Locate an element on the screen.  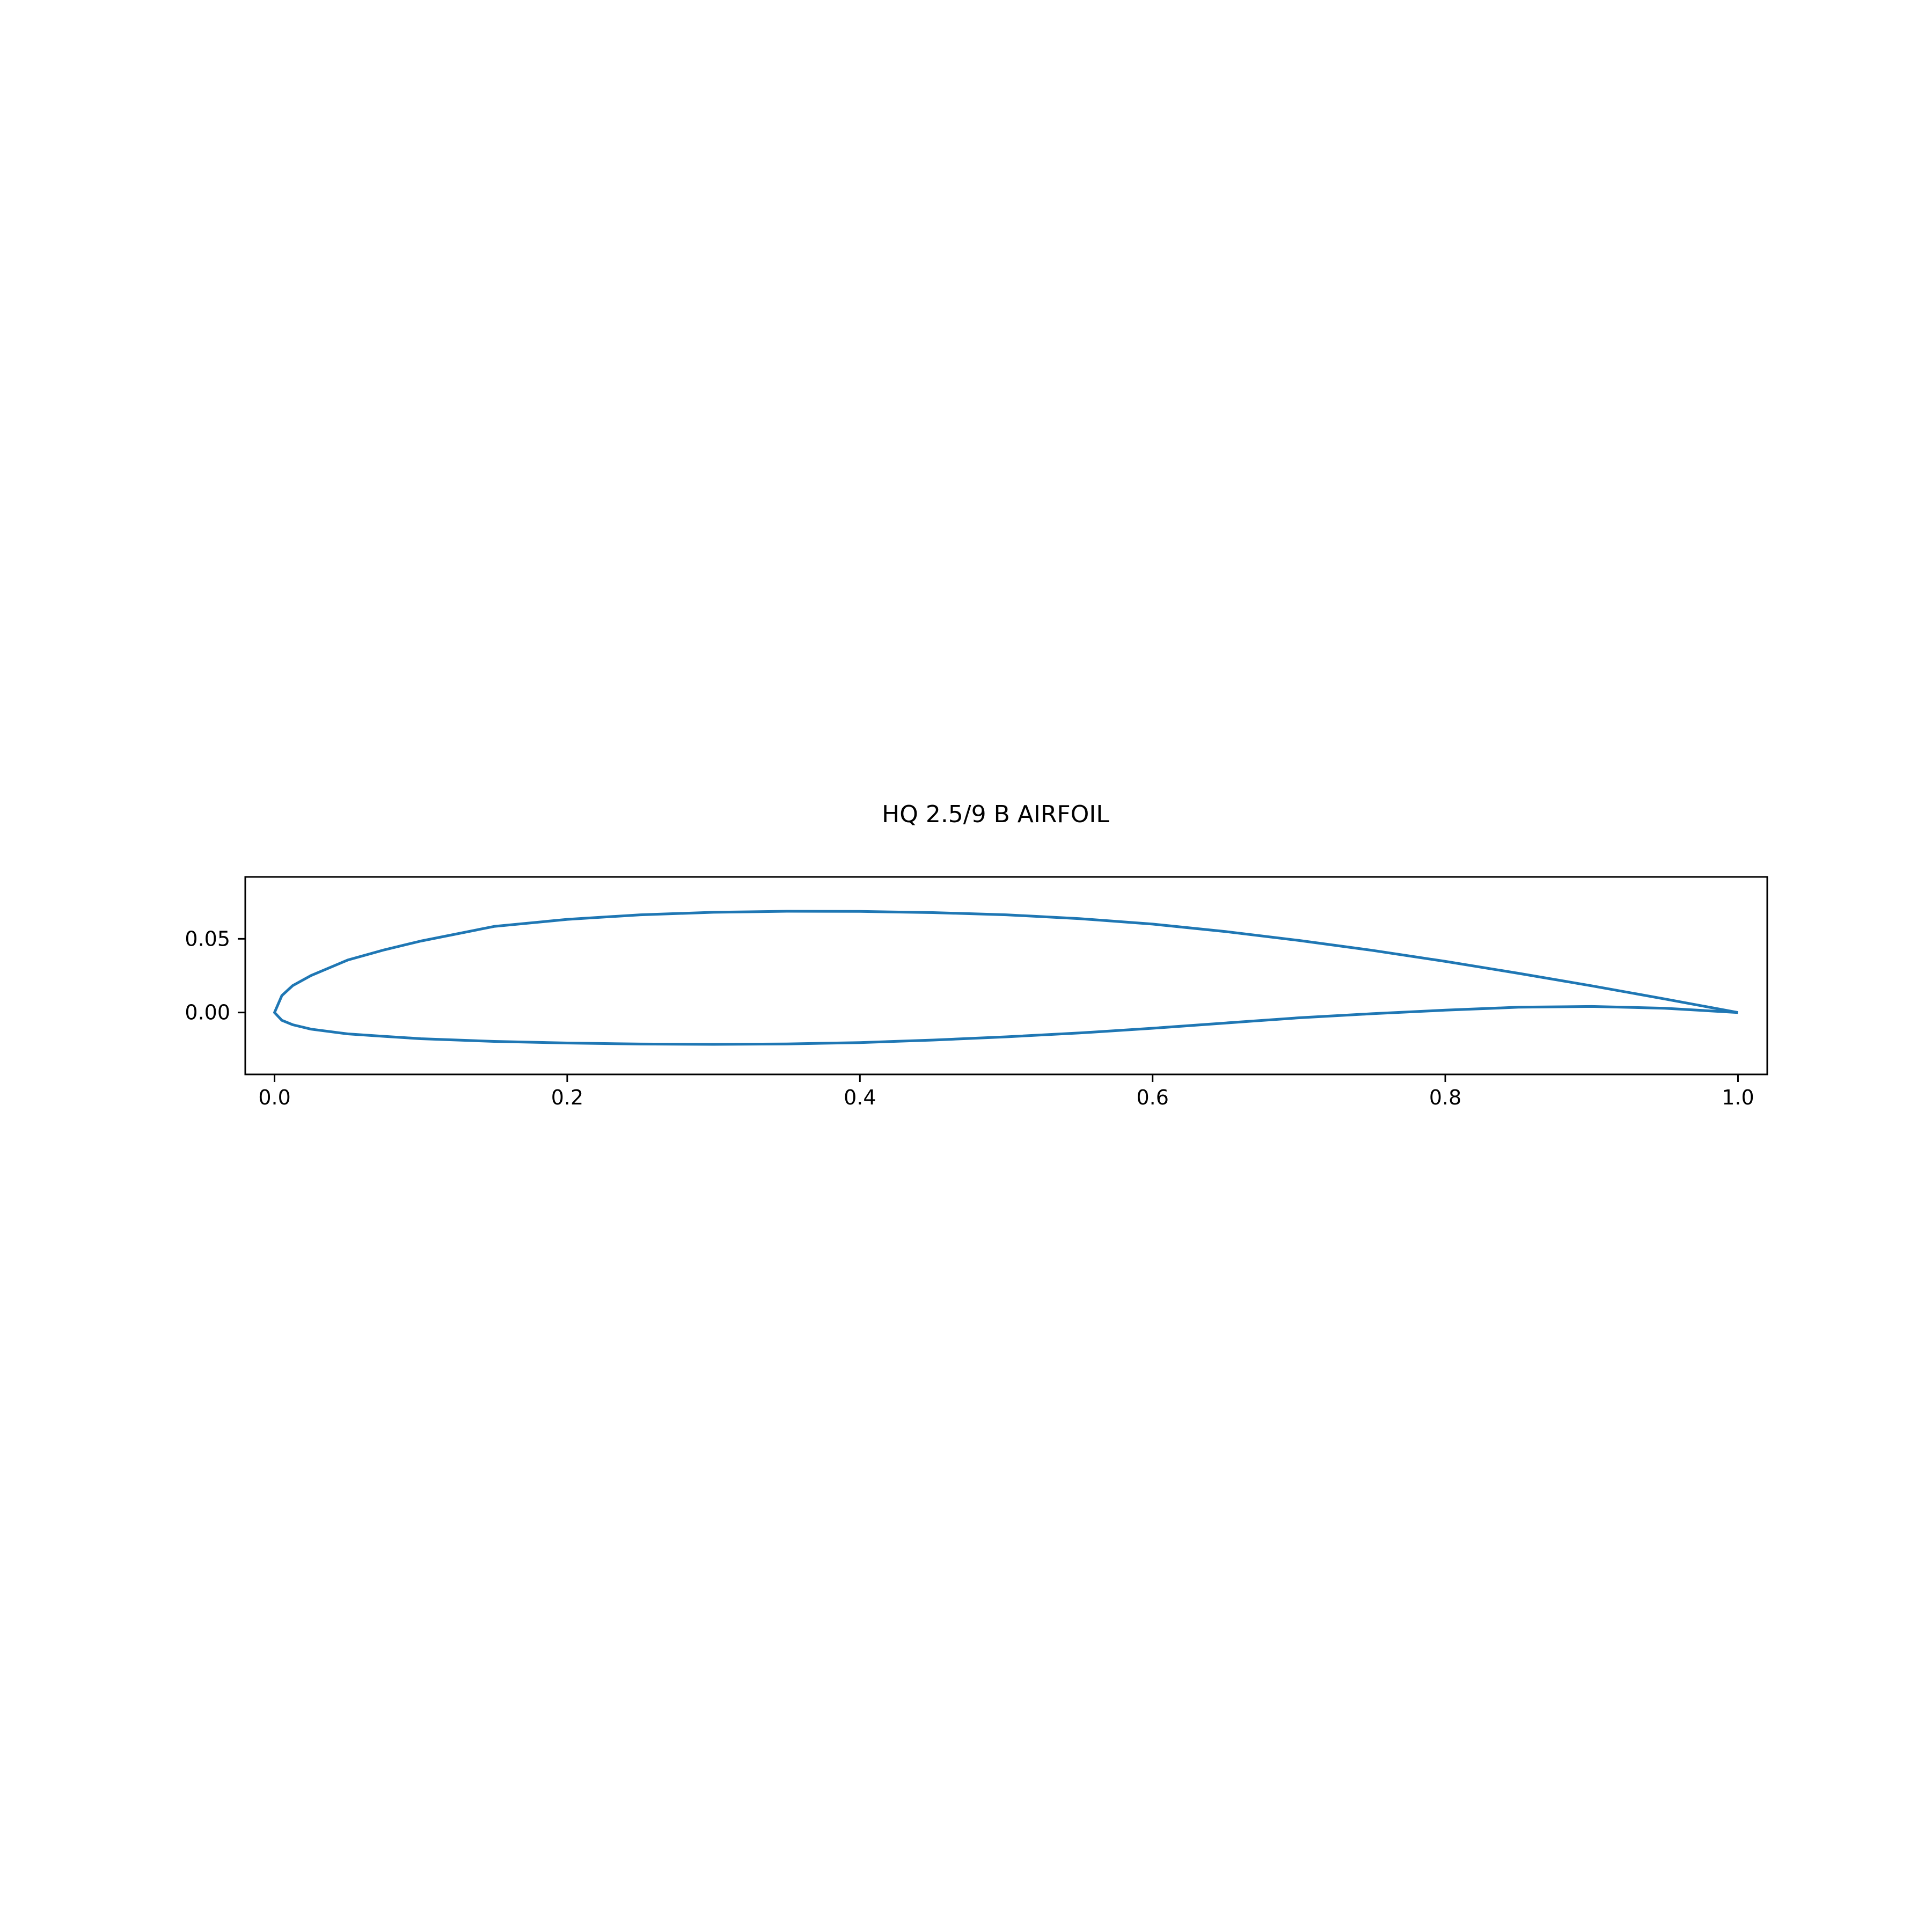
airfoil-profile-line is located at coordinates (1005, 978).